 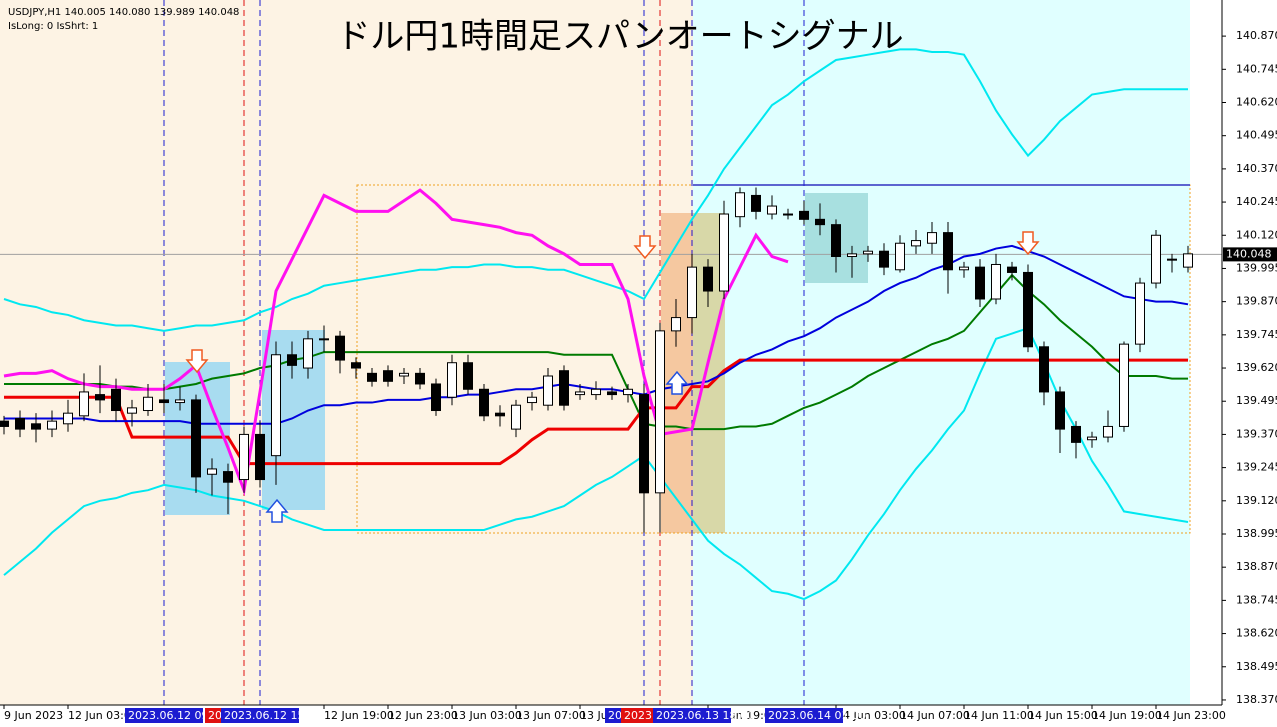 I want to click on last-price-tag, so click(x=1250, y=254).